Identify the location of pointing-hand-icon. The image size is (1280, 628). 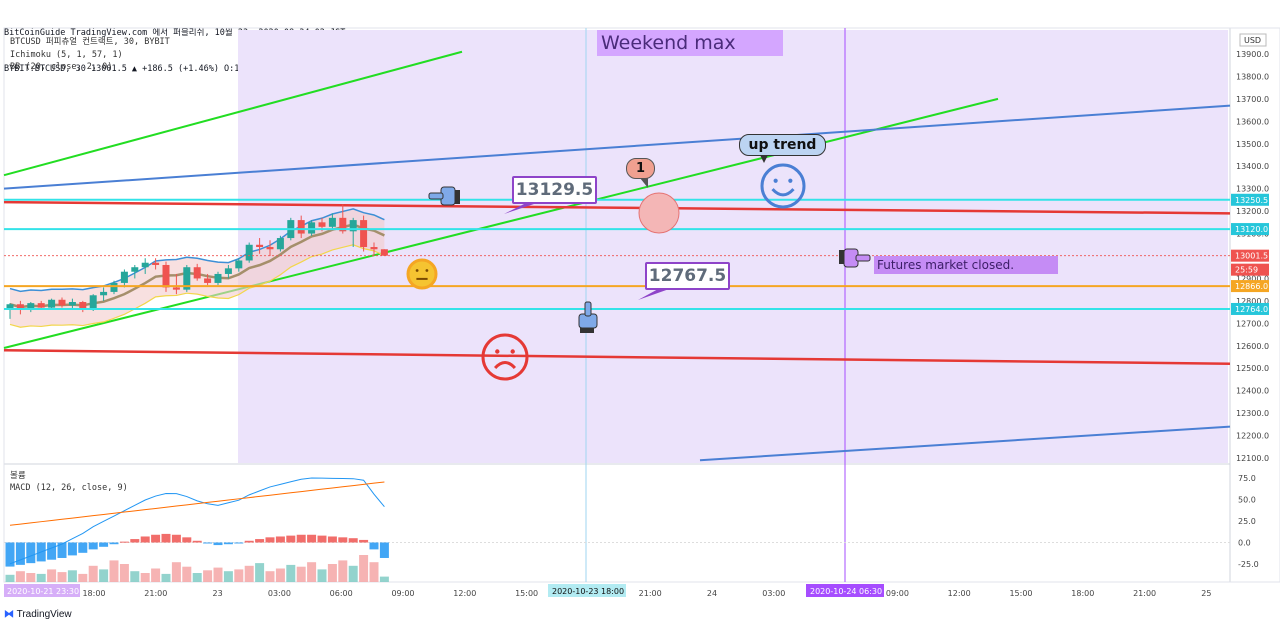
(444, 196).